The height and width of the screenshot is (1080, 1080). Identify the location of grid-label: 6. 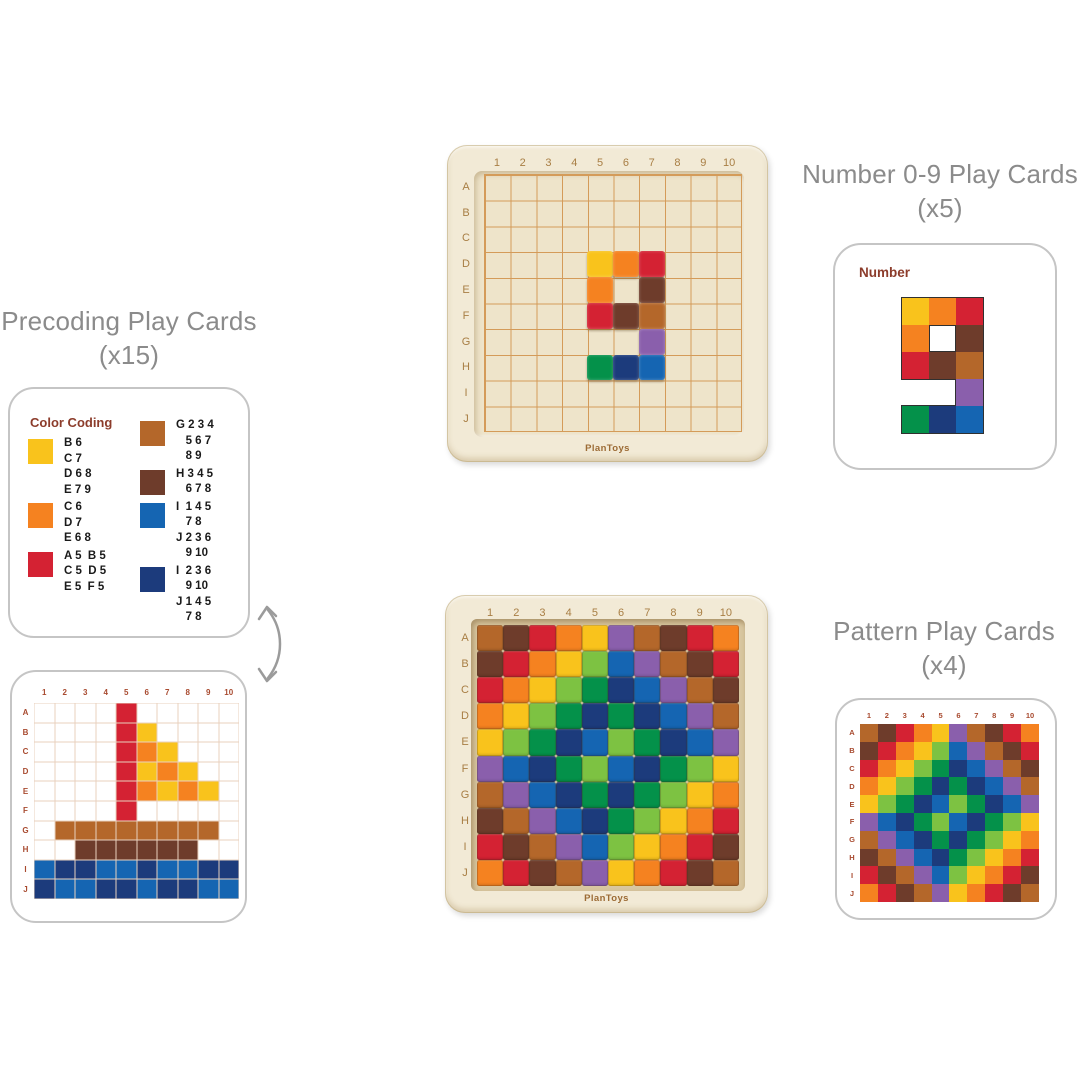
(621, 613).